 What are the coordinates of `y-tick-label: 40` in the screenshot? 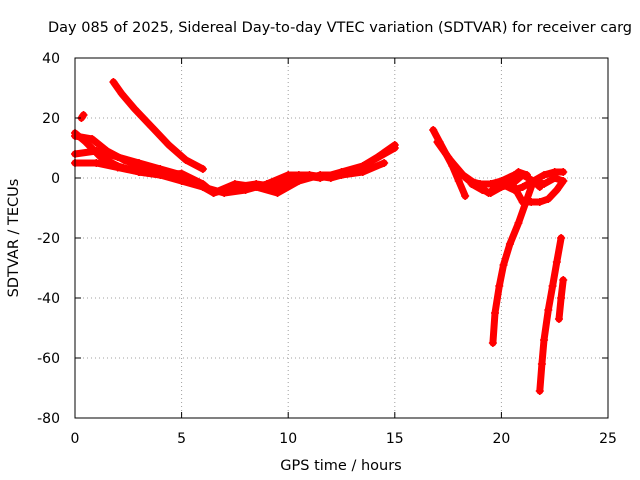 It's located at (51, 59).